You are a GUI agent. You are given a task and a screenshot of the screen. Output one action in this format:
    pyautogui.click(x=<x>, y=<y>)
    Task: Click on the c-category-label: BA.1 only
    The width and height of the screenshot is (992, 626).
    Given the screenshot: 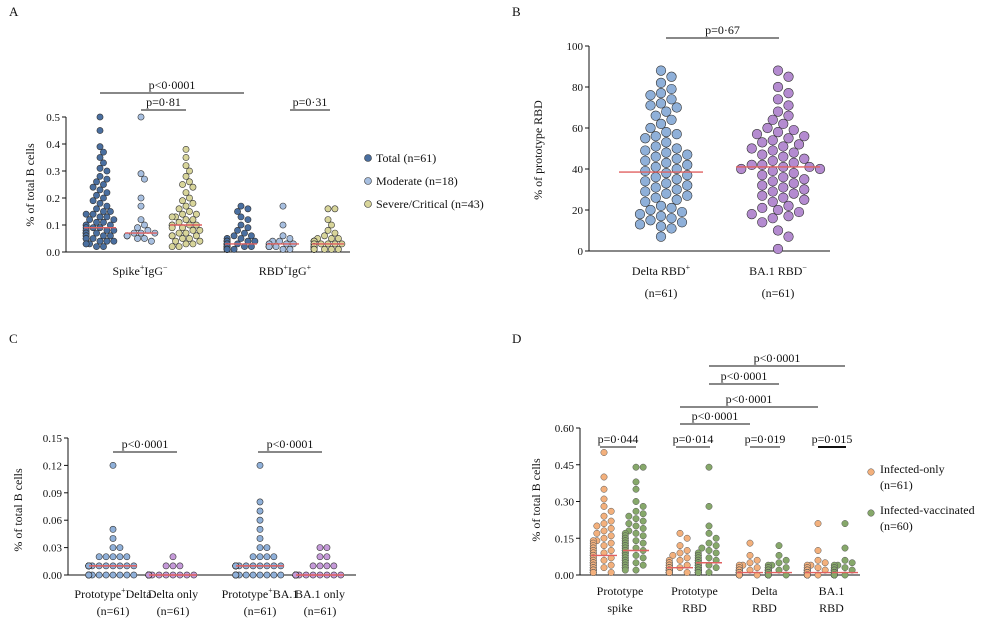 What is the action you would take?
    pyautogui.click(x=320, y=594)
    